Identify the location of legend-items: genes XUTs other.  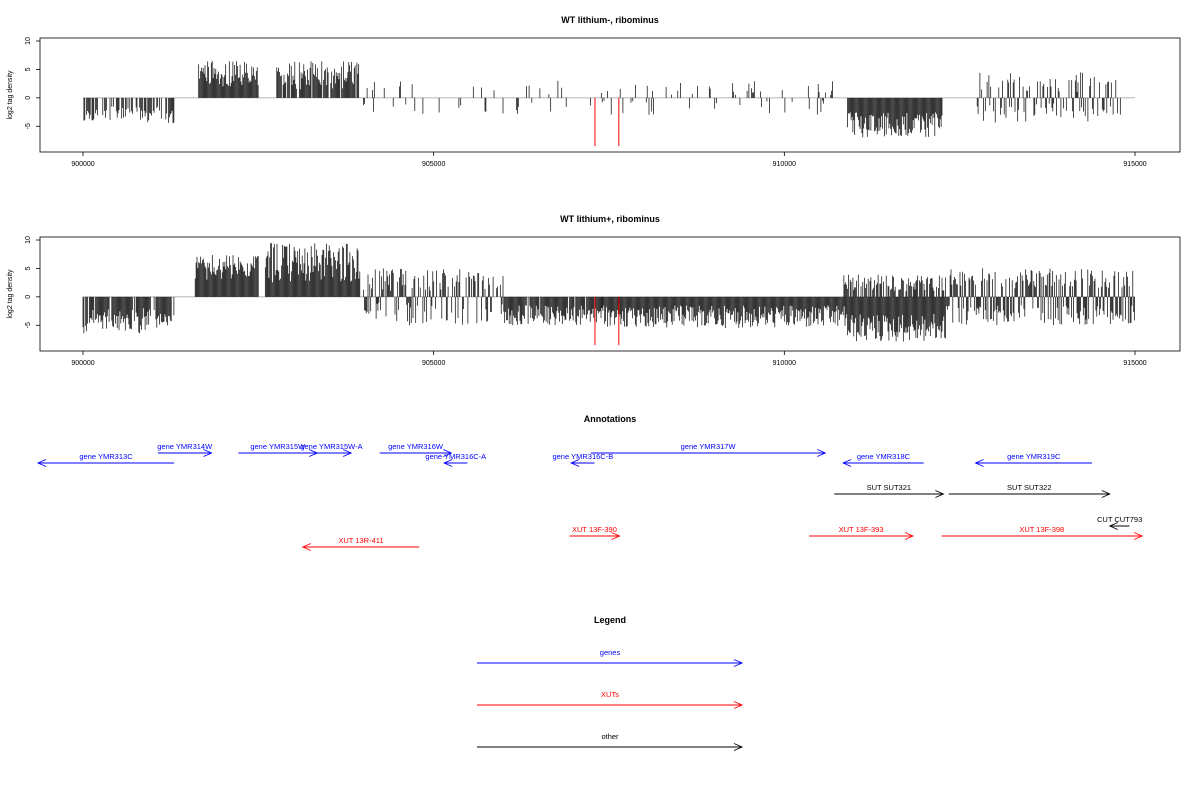
(610, 699).